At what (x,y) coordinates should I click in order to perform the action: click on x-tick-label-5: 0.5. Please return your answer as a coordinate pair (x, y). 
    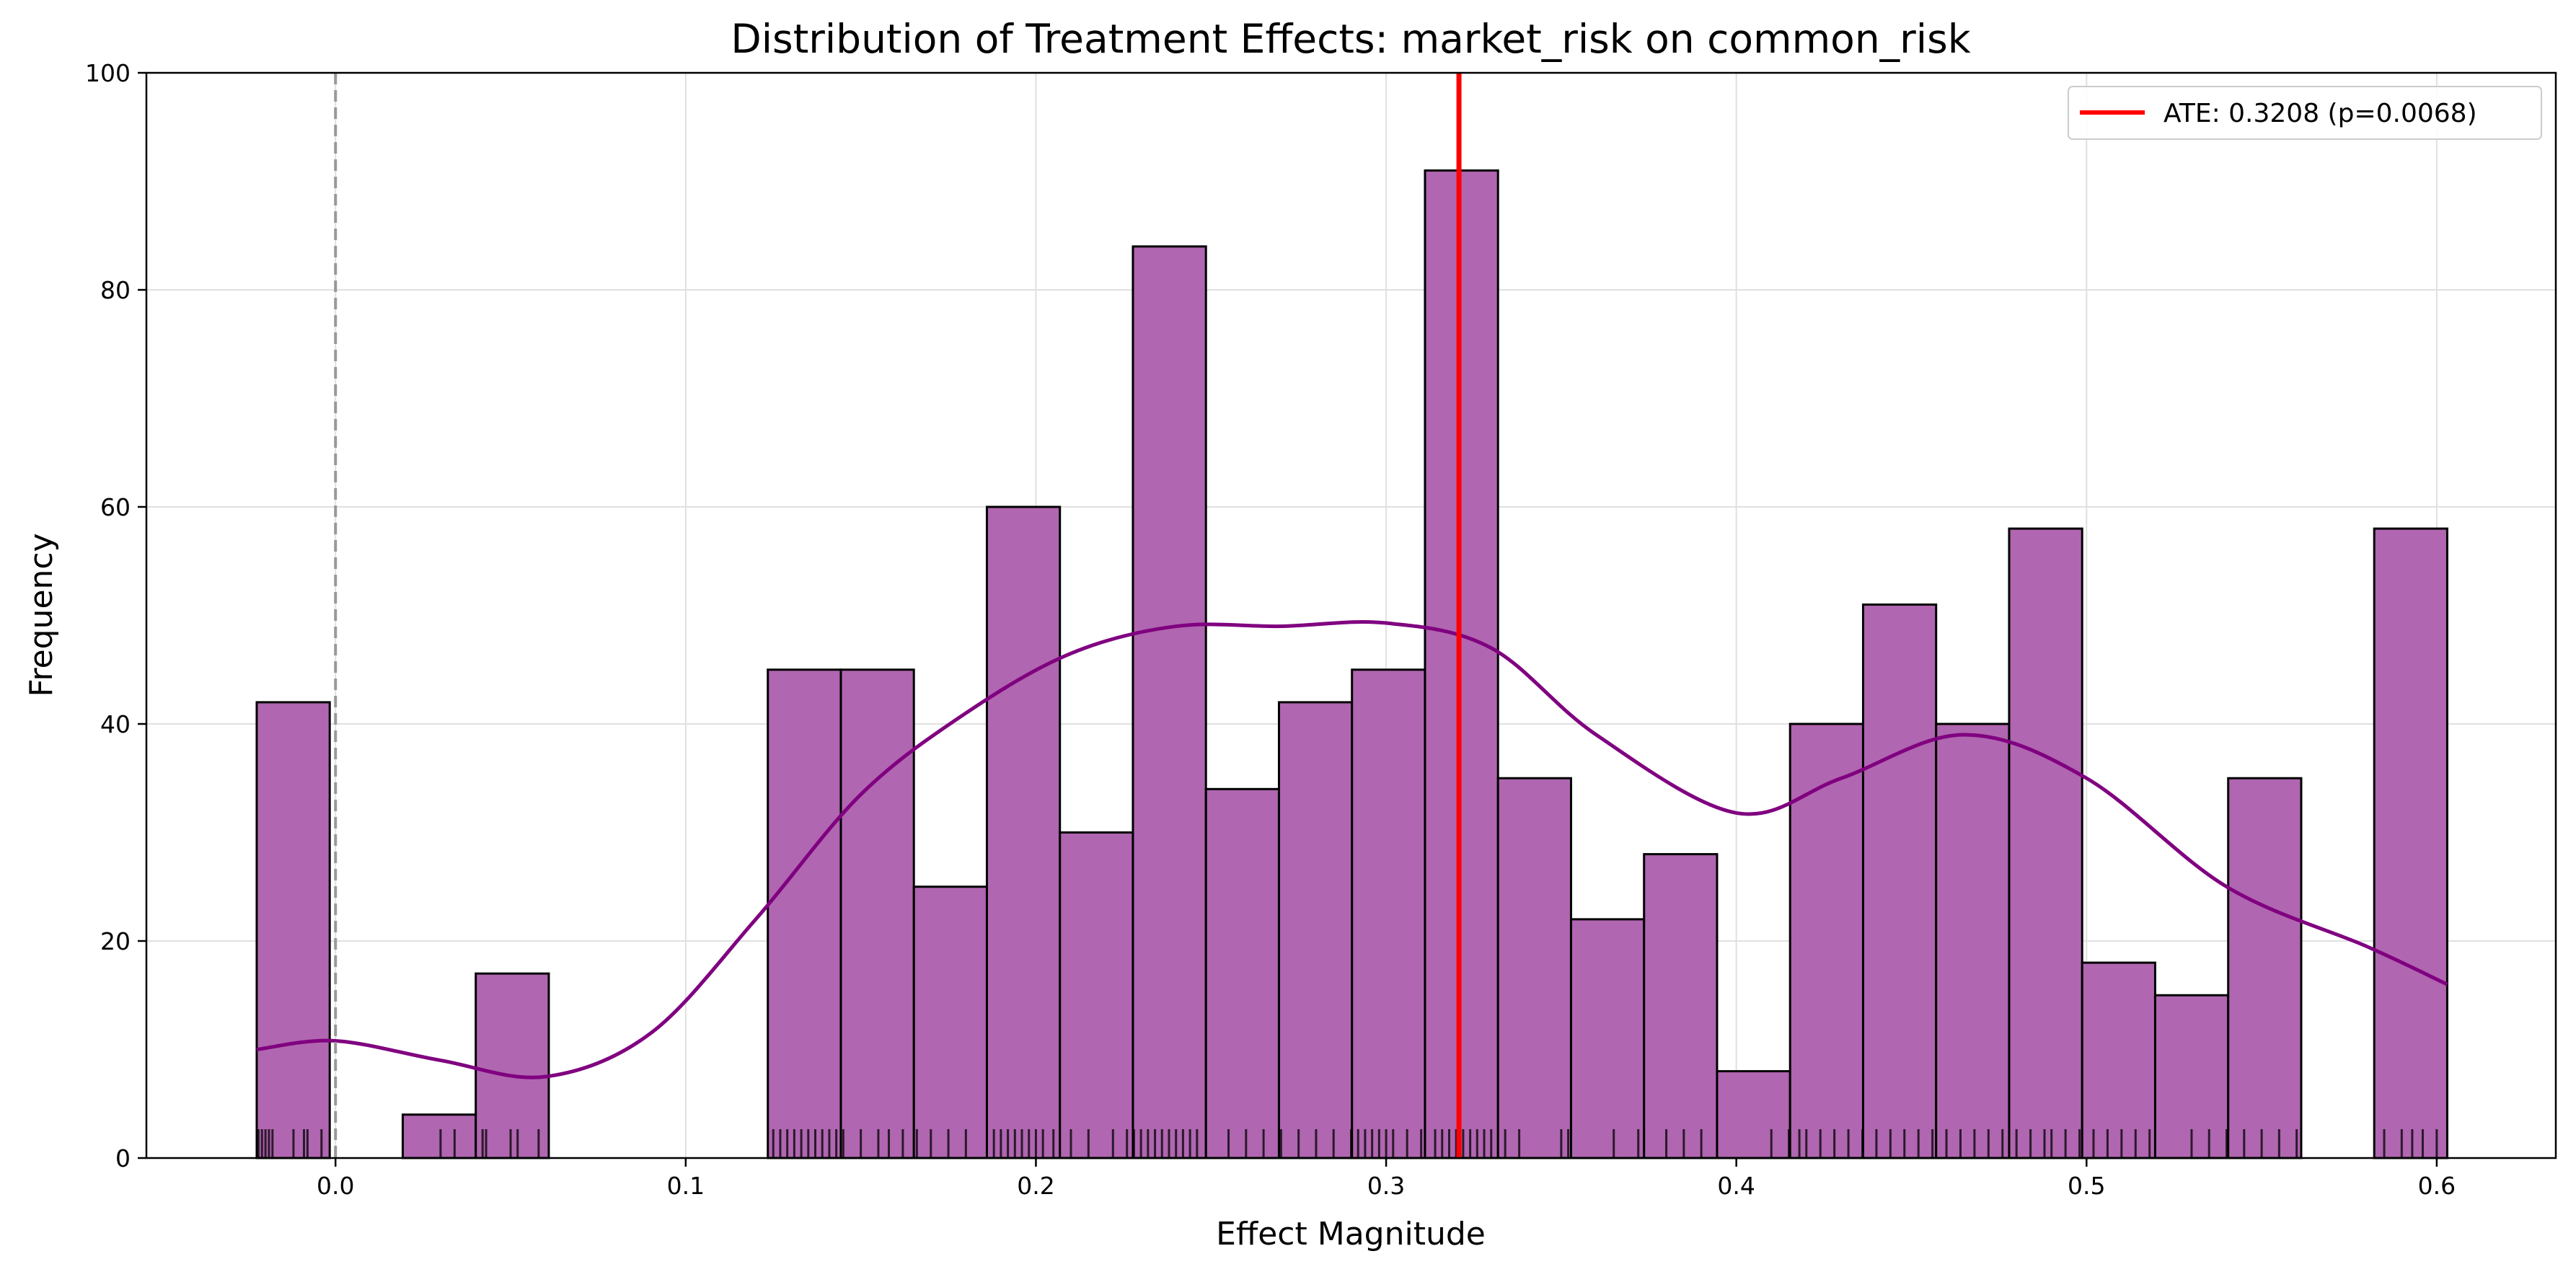
    Looking at the image, I should click on (2086, 1186).